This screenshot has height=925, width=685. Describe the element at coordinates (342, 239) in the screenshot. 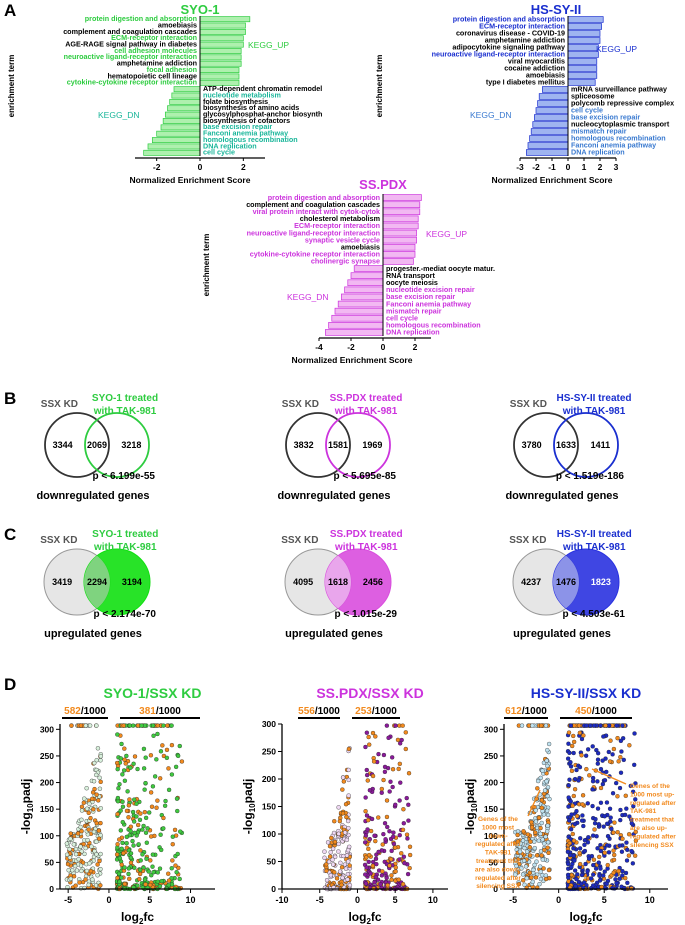

I see `term-label: synaptic vesicle cycle` at that location.